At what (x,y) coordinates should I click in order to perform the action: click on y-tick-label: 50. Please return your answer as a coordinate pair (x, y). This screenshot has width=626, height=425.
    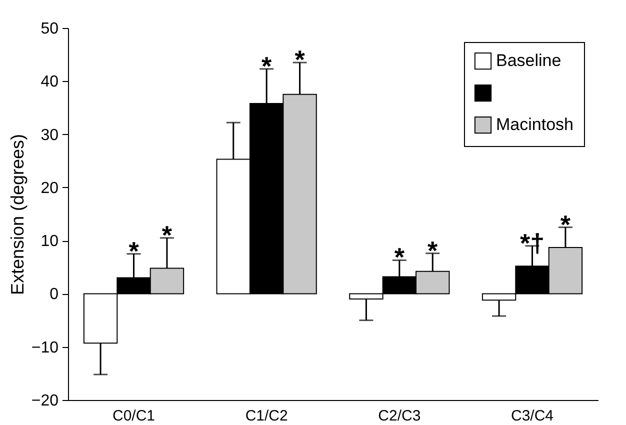
    Looking at the image, I should click on (49, 29).